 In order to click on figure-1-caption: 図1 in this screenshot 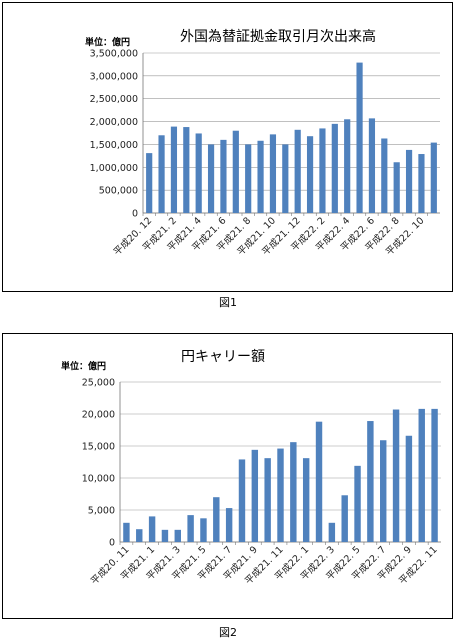, I will do `click(228, 302)`.